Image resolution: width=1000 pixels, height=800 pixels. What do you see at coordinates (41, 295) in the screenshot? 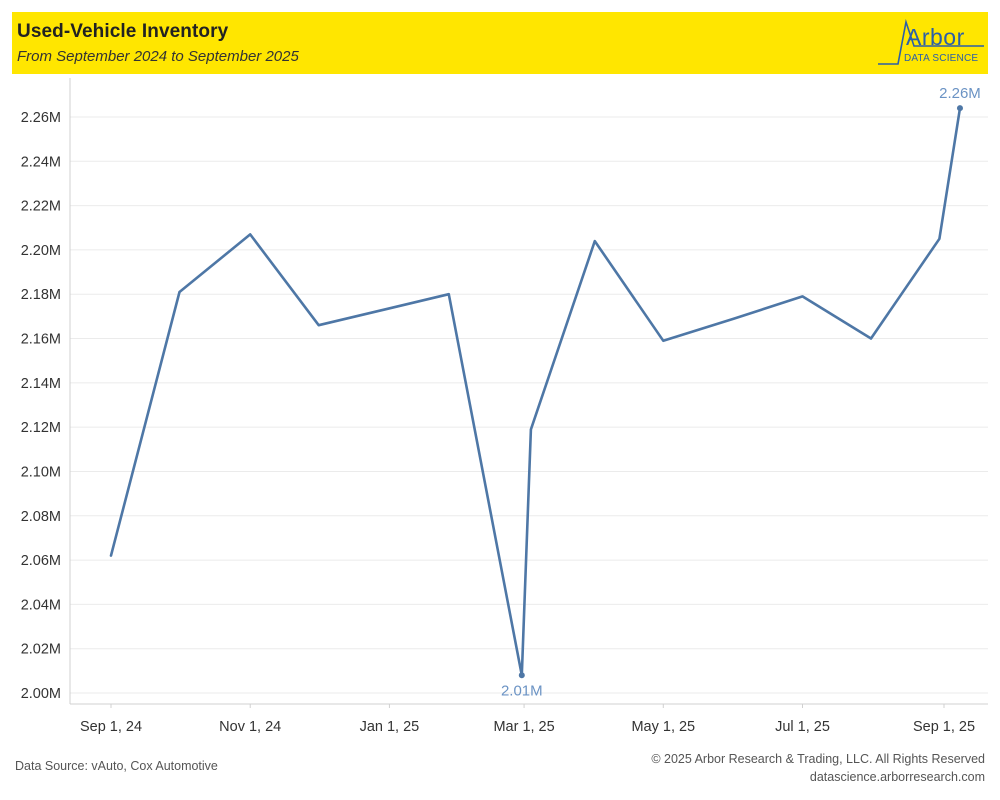
I see `y-tick-label: 2.18M` at bounding box center [41, 295].